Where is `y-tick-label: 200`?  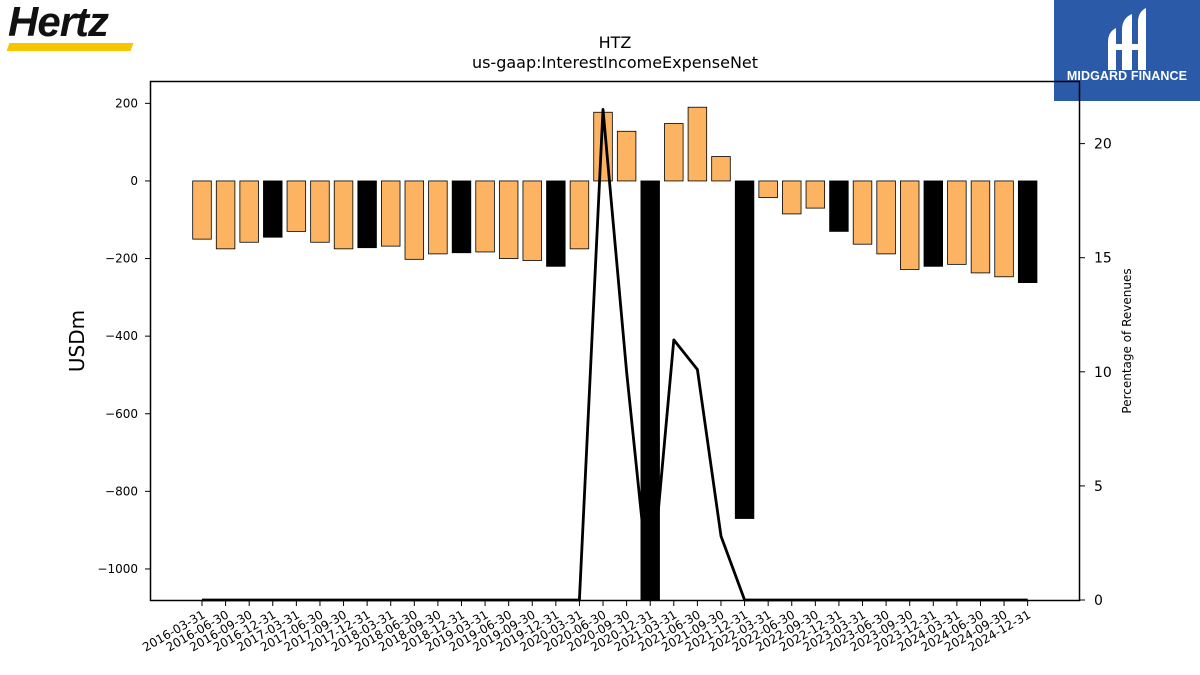
y-tick-label: 200 is located at coordinates (126, 103).